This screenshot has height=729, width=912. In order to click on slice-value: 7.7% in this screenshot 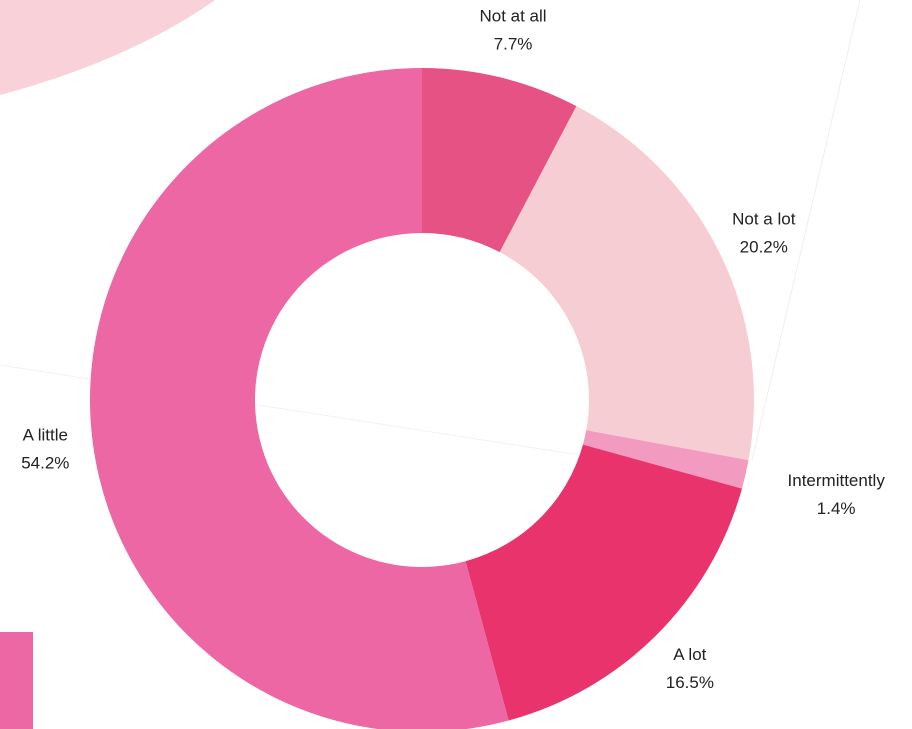, I will do `click(513, 44)`.